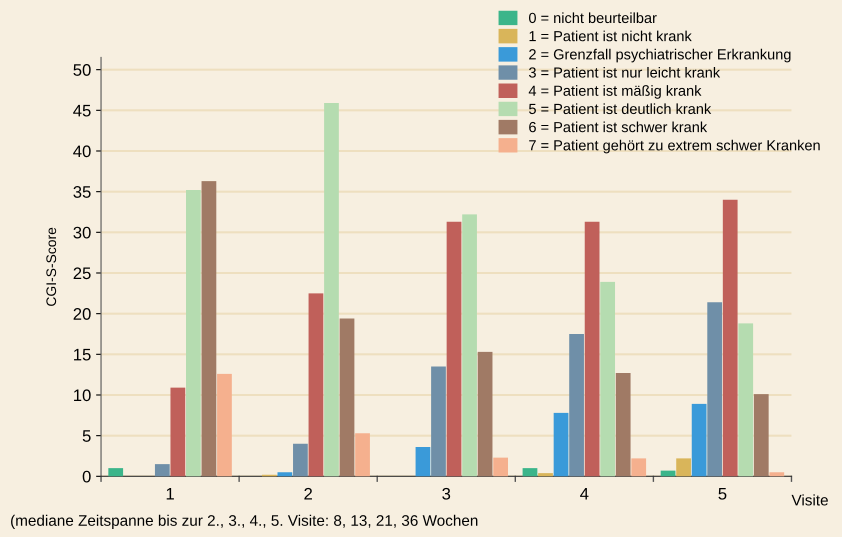  Describe the element at coordinates (446, 494) in the screenshot. I see `x-tick-label: 3` at that location.